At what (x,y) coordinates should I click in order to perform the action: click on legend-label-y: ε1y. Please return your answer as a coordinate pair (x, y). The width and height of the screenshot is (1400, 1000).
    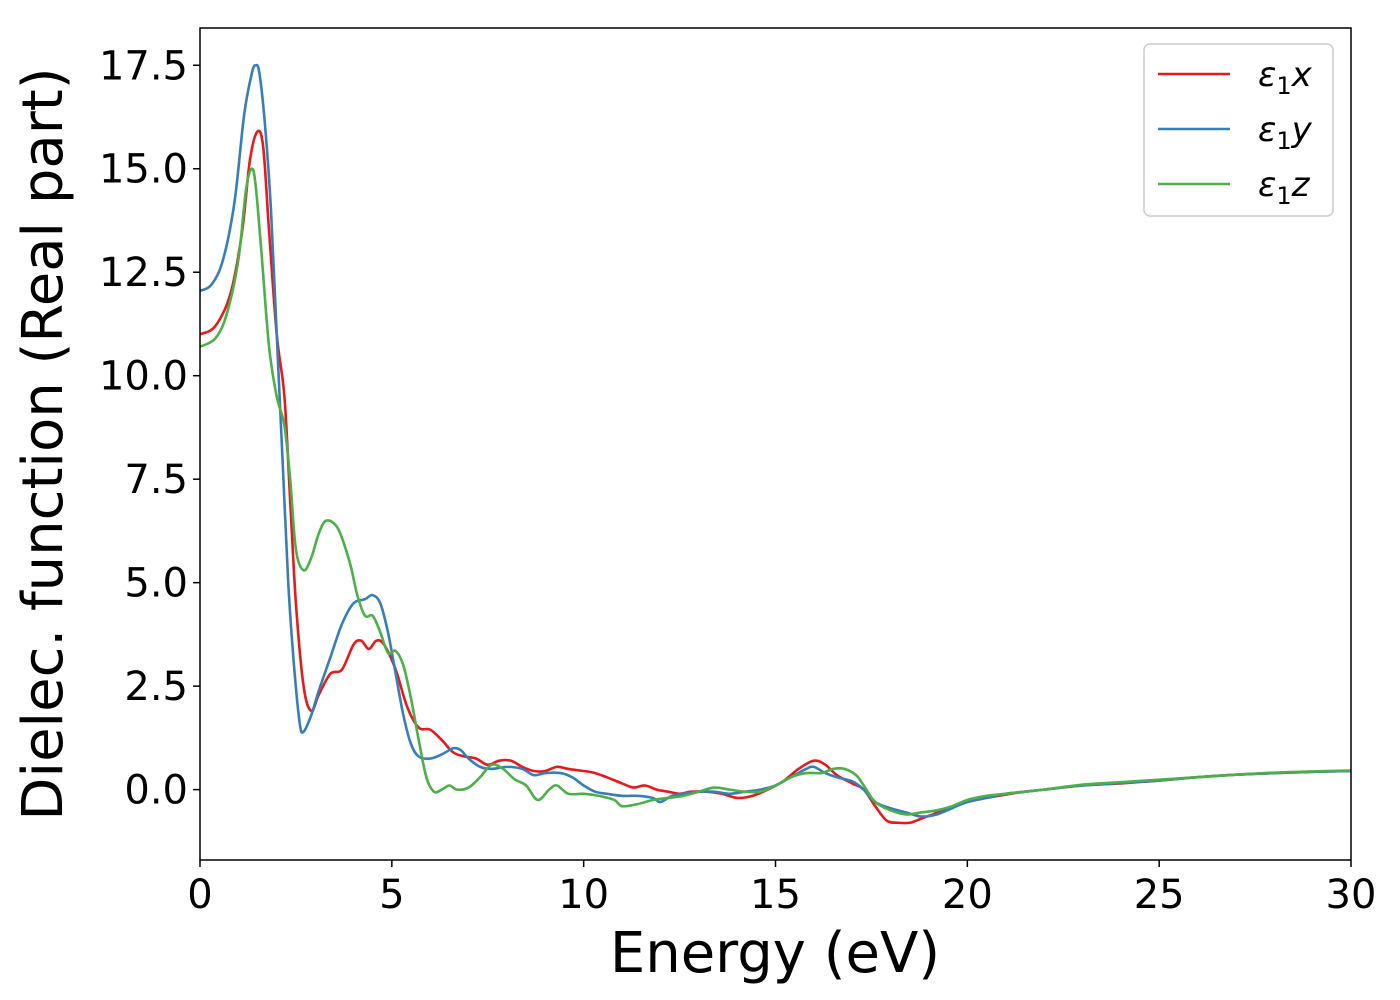
    Looking at the image, I should click on (1285, 132).